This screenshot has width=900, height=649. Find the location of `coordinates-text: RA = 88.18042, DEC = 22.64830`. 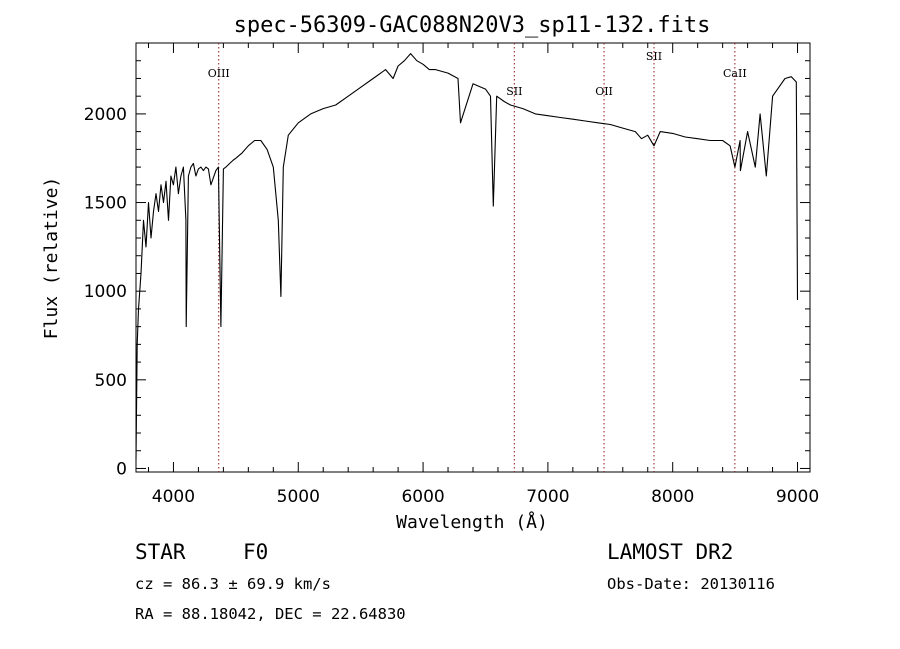

coordinates-text: RA = 88.18042, DEC = 22.64830 is located at coordinates (270, 614).